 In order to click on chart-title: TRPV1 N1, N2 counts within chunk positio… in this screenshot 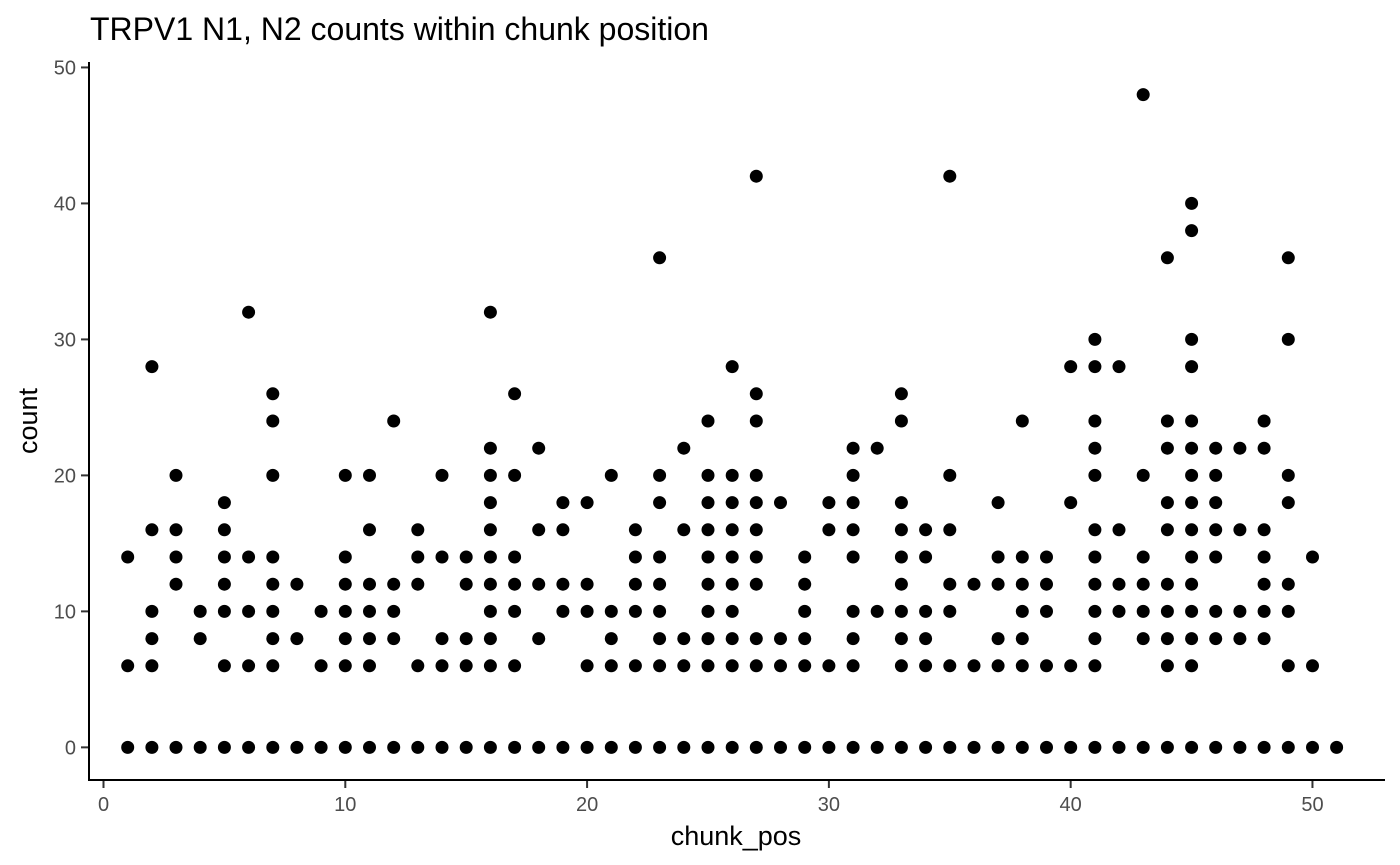, I will do `click(399, 29)`.